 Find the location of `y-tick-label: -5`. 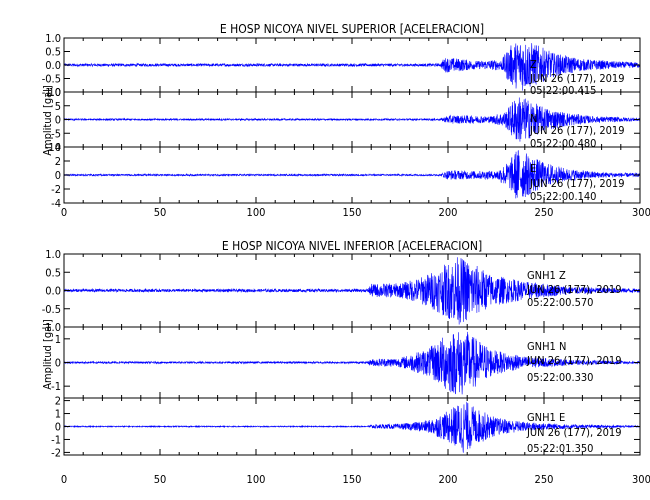

y-tick-label: -5 is located at coordinates (56, 133).